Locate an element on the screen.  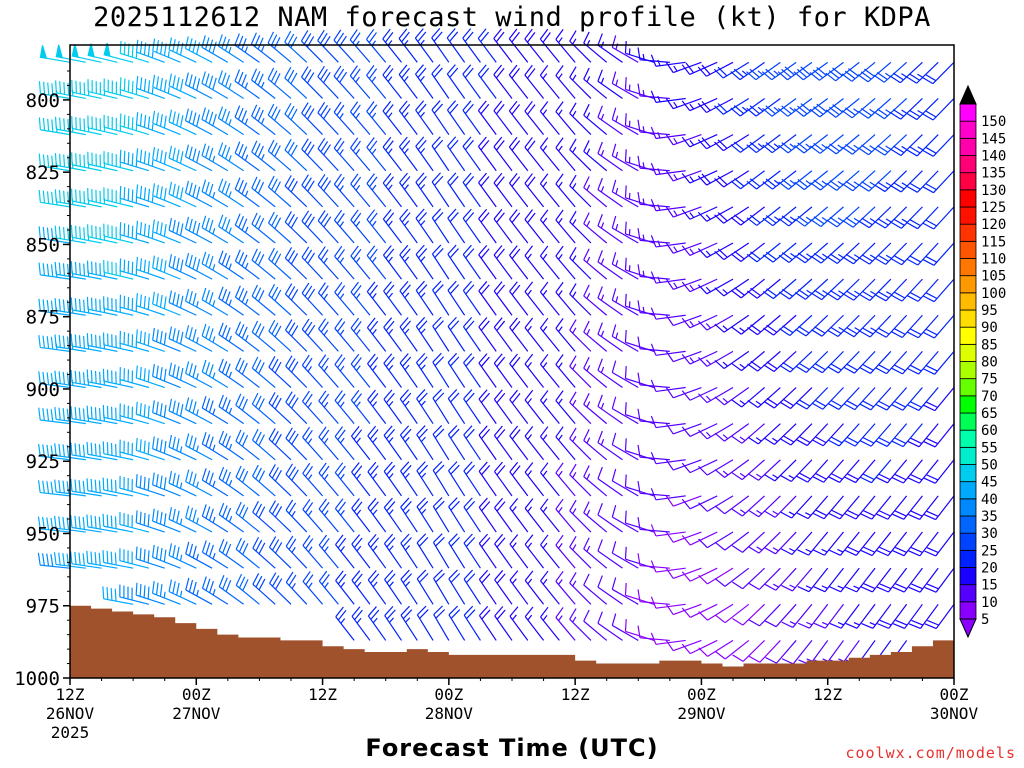
y-tick-label: 975 is located at coordinates (43, 607).